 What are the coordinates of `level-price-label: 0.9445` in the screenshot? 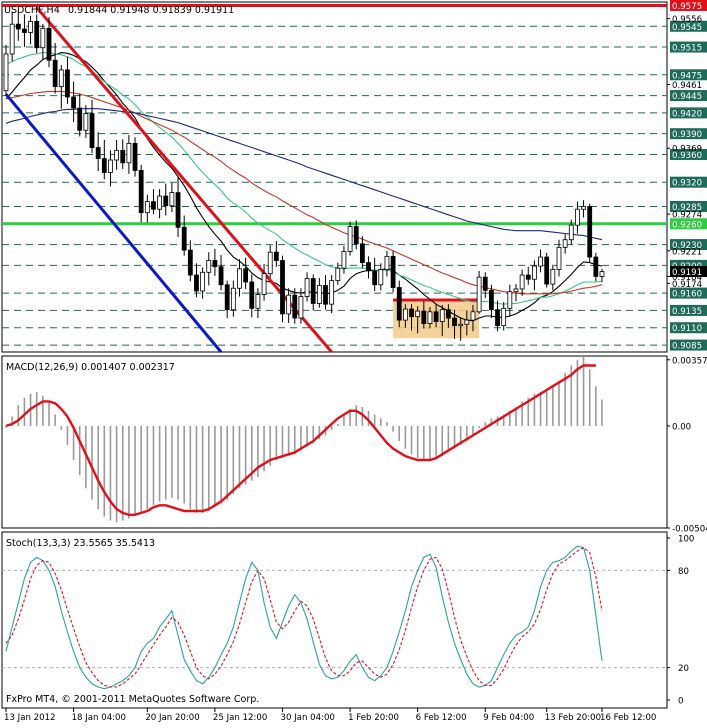 It's located at (687, 97).